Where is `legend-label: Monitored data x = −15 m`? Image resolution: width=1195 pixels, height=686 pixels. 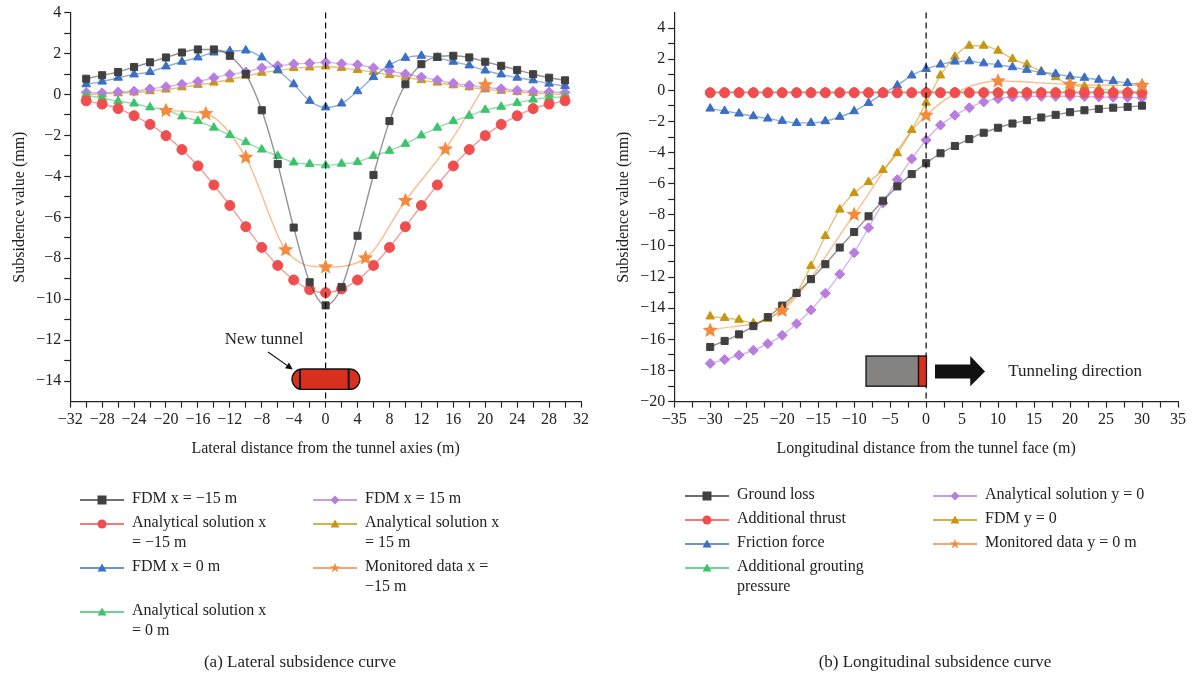
legend-label: Monitored data x = −15 m is located at coordinates (427, 576).